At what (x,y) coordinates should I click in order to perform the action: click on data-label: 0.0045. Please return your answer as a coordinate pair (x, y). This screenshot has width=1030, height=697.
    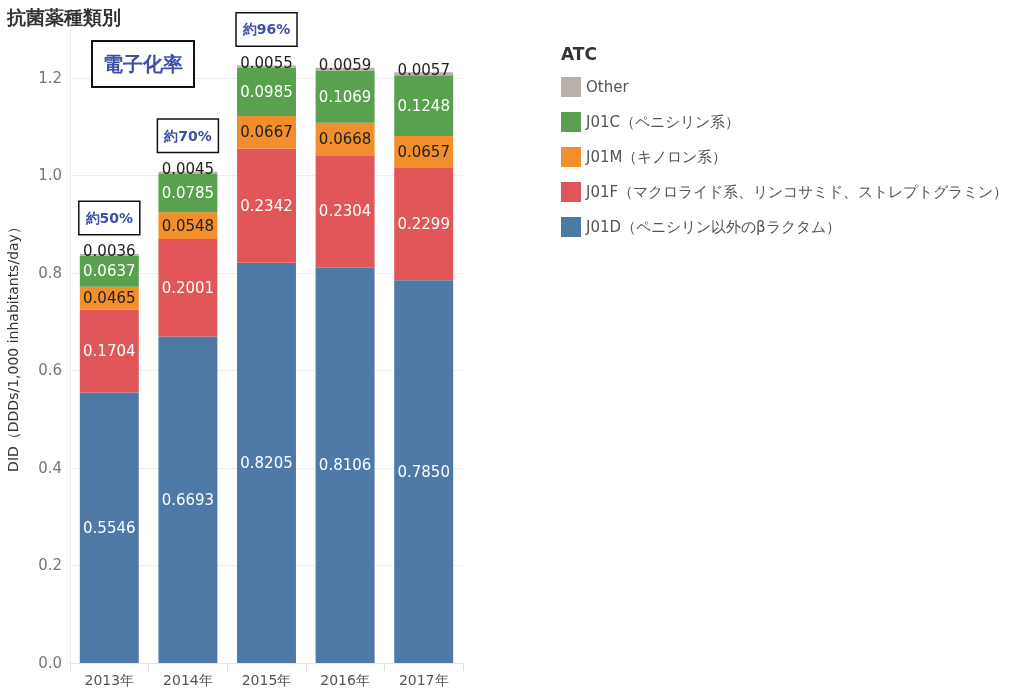
    Looking at the image, I should click on (188, 169).